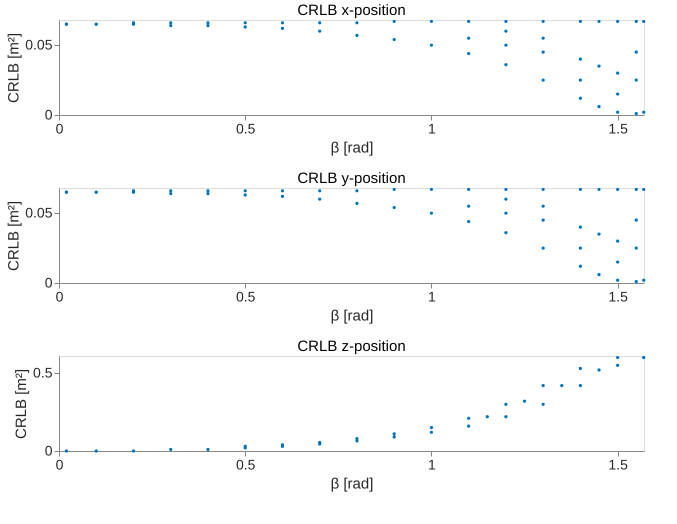 The width and height of the screenshot is (677, 524). I want to click on chart-title: CRLB y-position, so click(351, 178).